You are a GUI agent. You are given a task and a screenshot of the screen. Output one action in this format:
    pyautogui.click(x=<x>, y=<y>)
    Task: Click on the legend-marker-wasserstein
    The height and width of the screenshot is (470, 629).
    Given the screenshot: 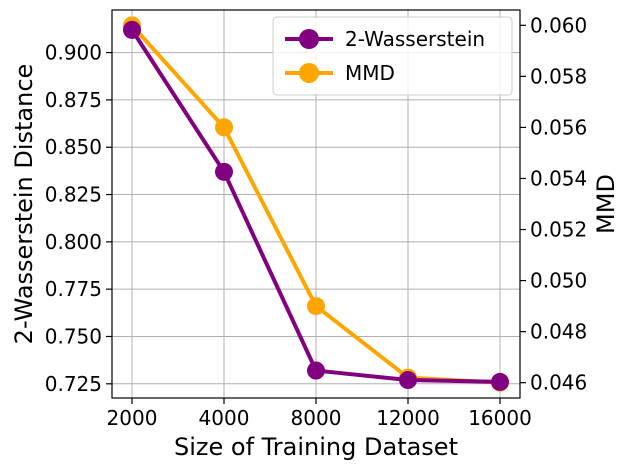 What is the action you would take?
    pyautogui.click(x=309, y=39)
    